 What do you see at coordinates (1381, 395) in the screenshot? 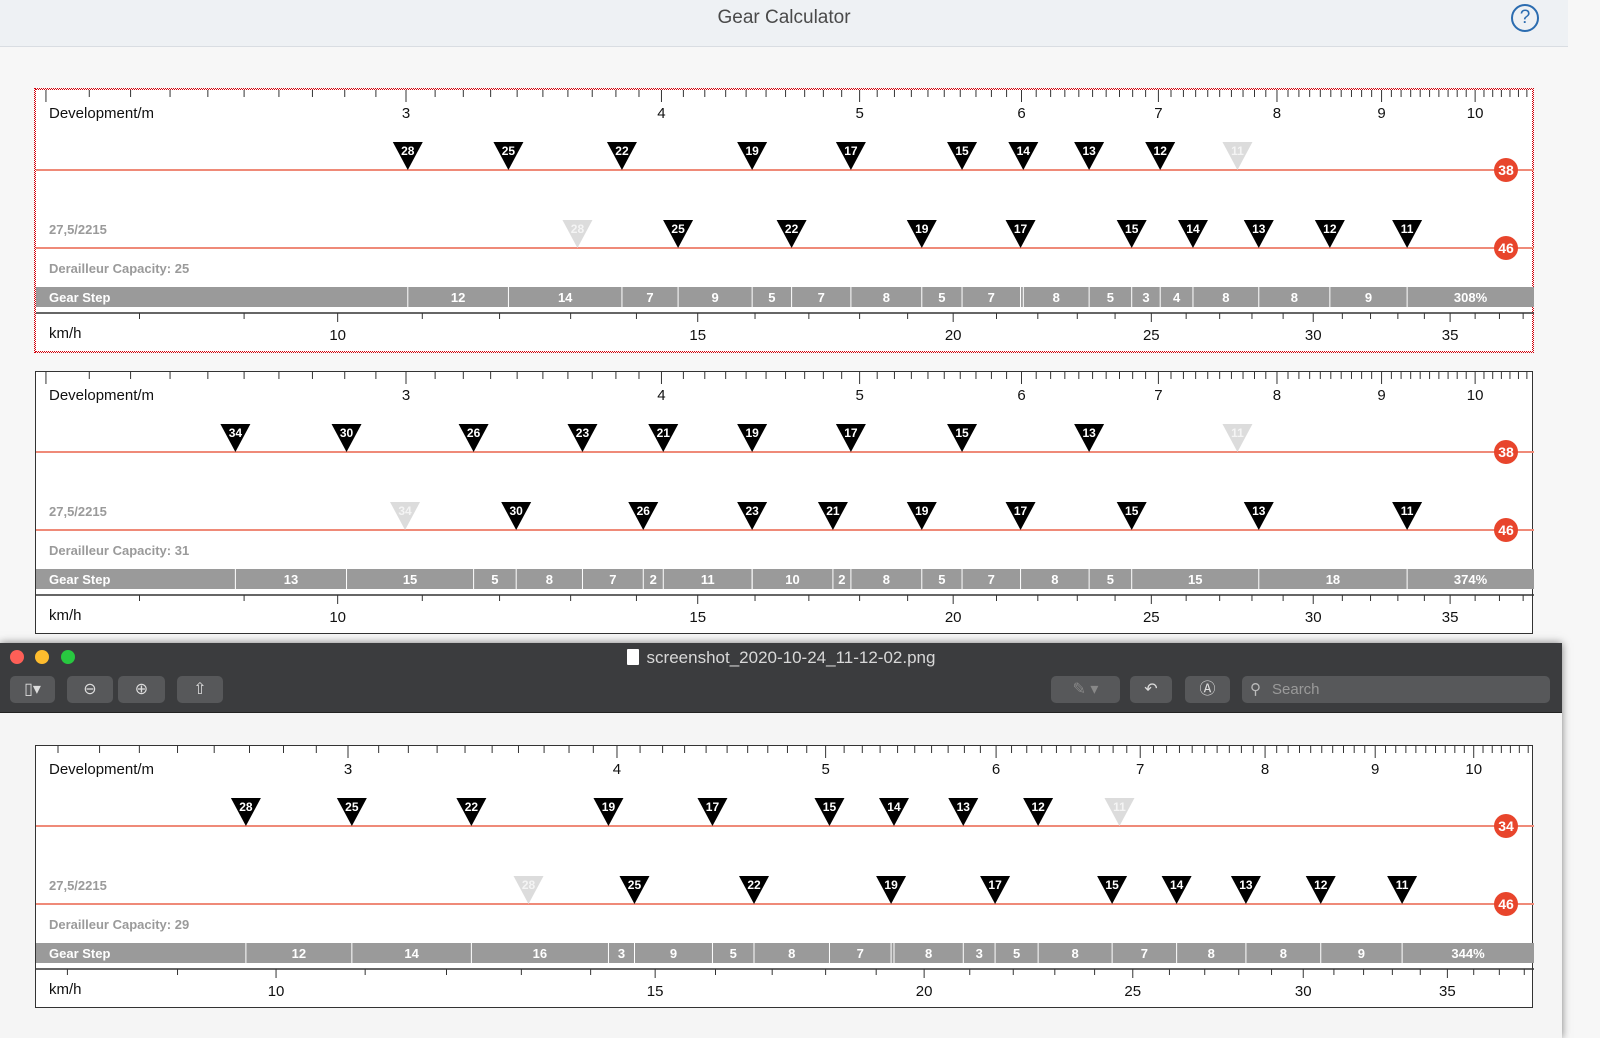
I see `dev-tick-label: 9` at bounding box center [1381, 395].